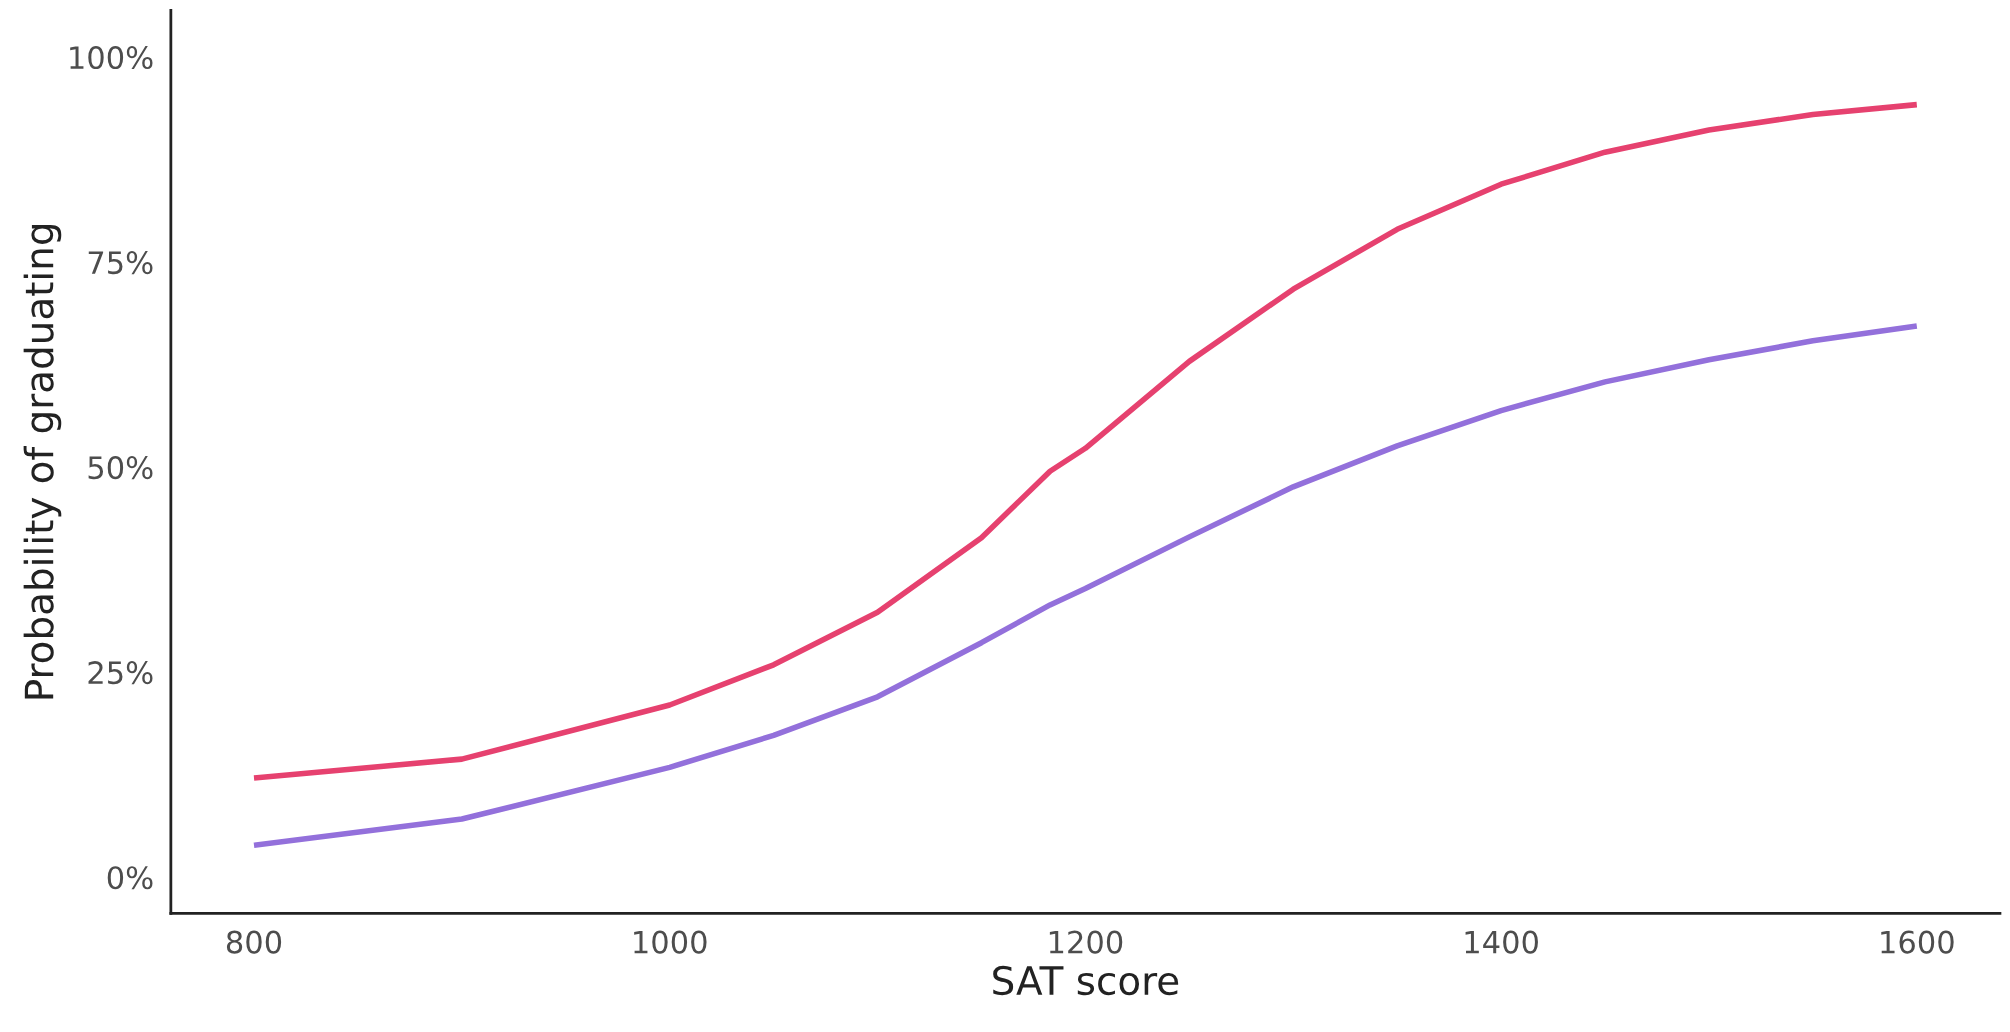 The width and height of the screenshot is (2010, 1032). What do you see at coordinates (120, 673) in the screenshot?
I see `y-tick-label: 25%` at bounding box center [120, 673].